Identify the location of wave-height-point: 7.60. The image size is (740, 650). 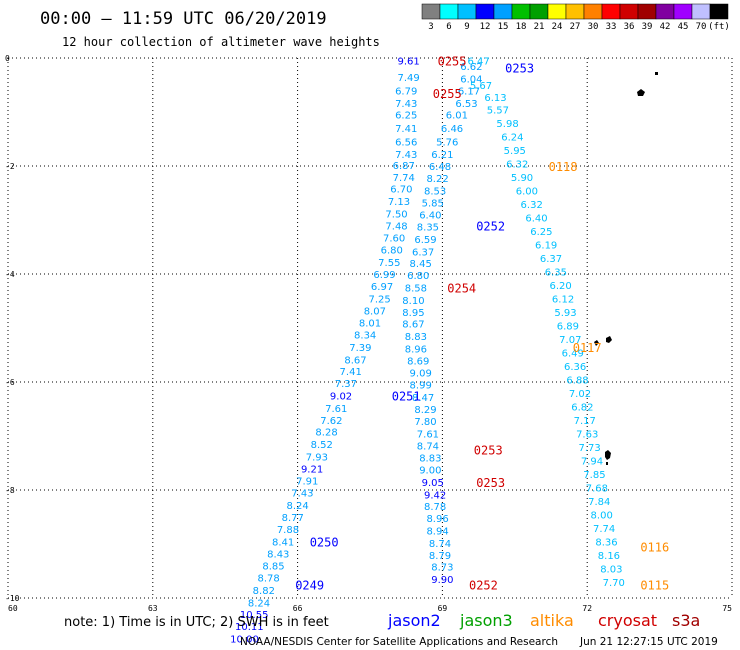
(394, 238).